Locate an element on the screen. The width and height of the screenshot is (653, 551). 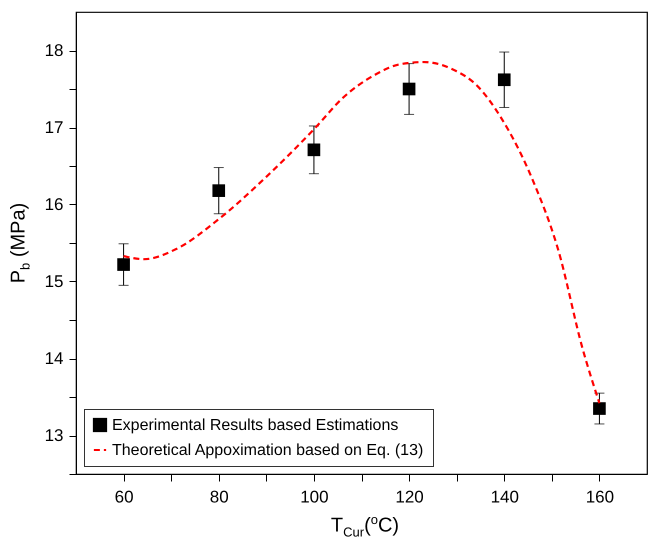
x-axis-title: T$_{Cur}$($^{o}$C) is located at coordinates (365, 526).